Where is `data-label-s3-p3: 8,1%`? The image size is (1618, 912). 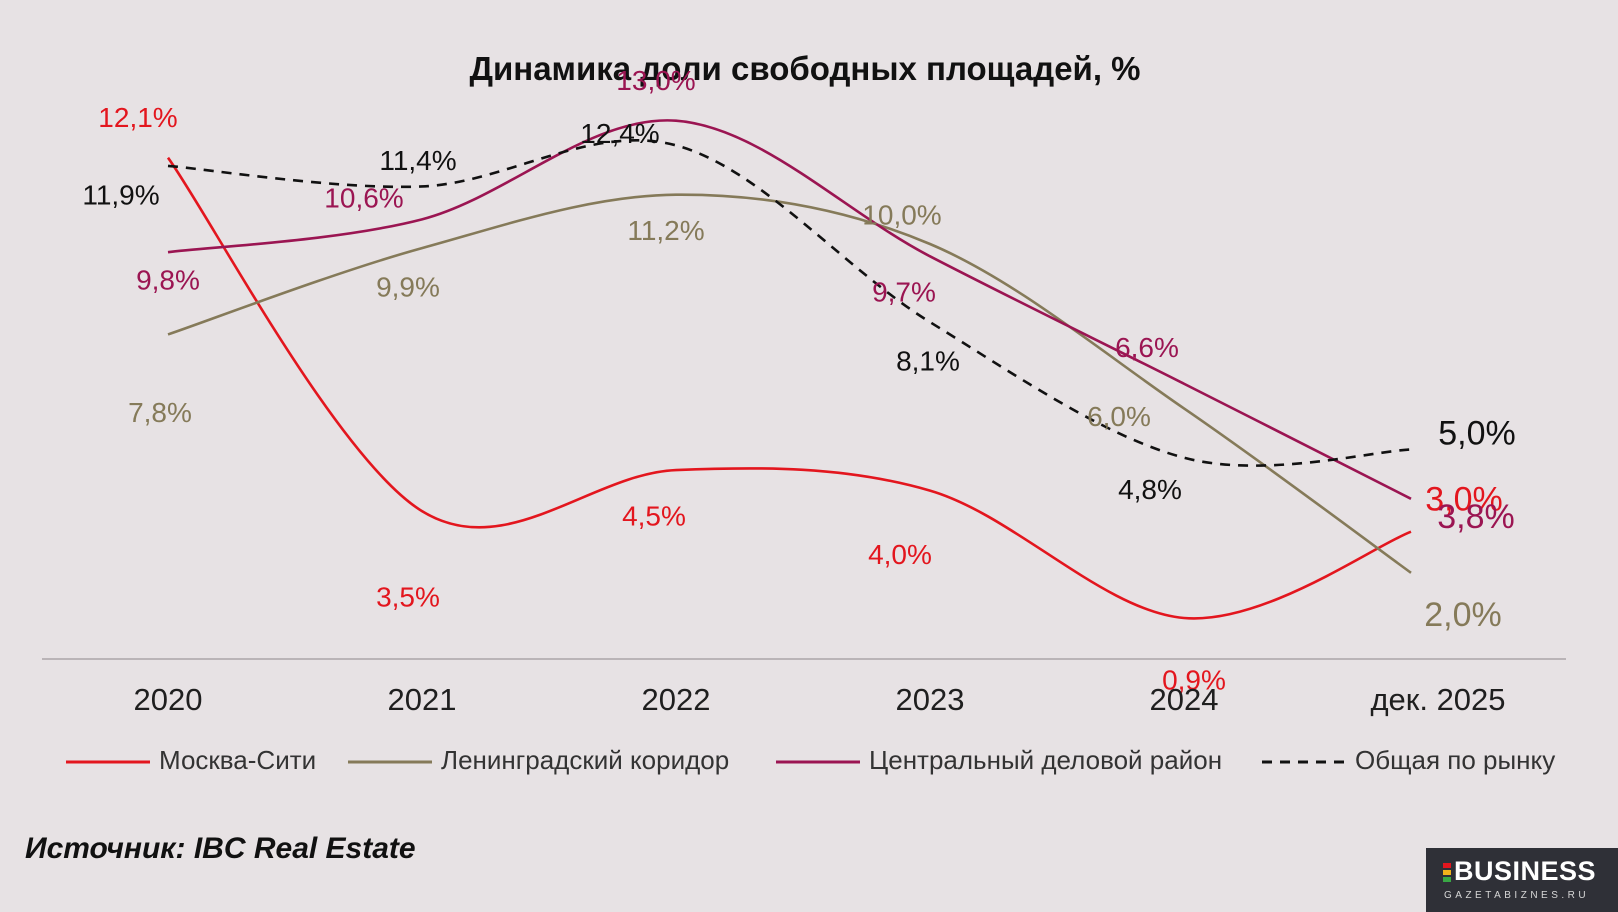
data-label-s3-p3: 8,1% is located at coordinates (928, 360).